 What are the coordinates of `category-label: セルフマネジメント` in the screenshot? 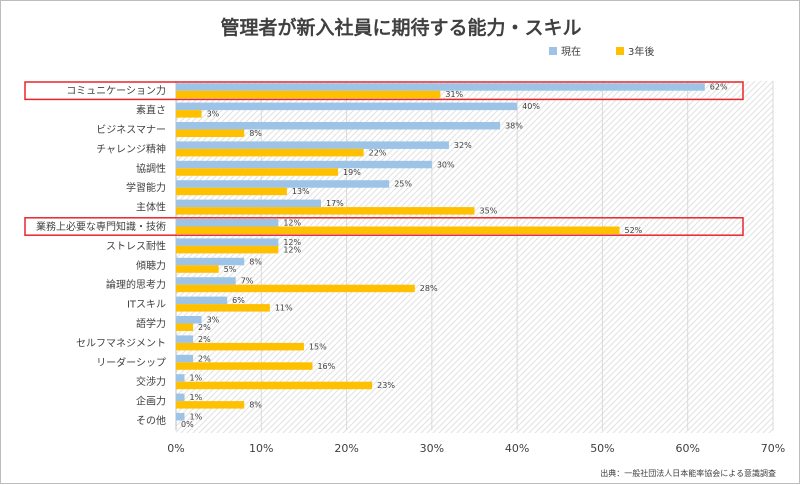 It's located at (121, 343).